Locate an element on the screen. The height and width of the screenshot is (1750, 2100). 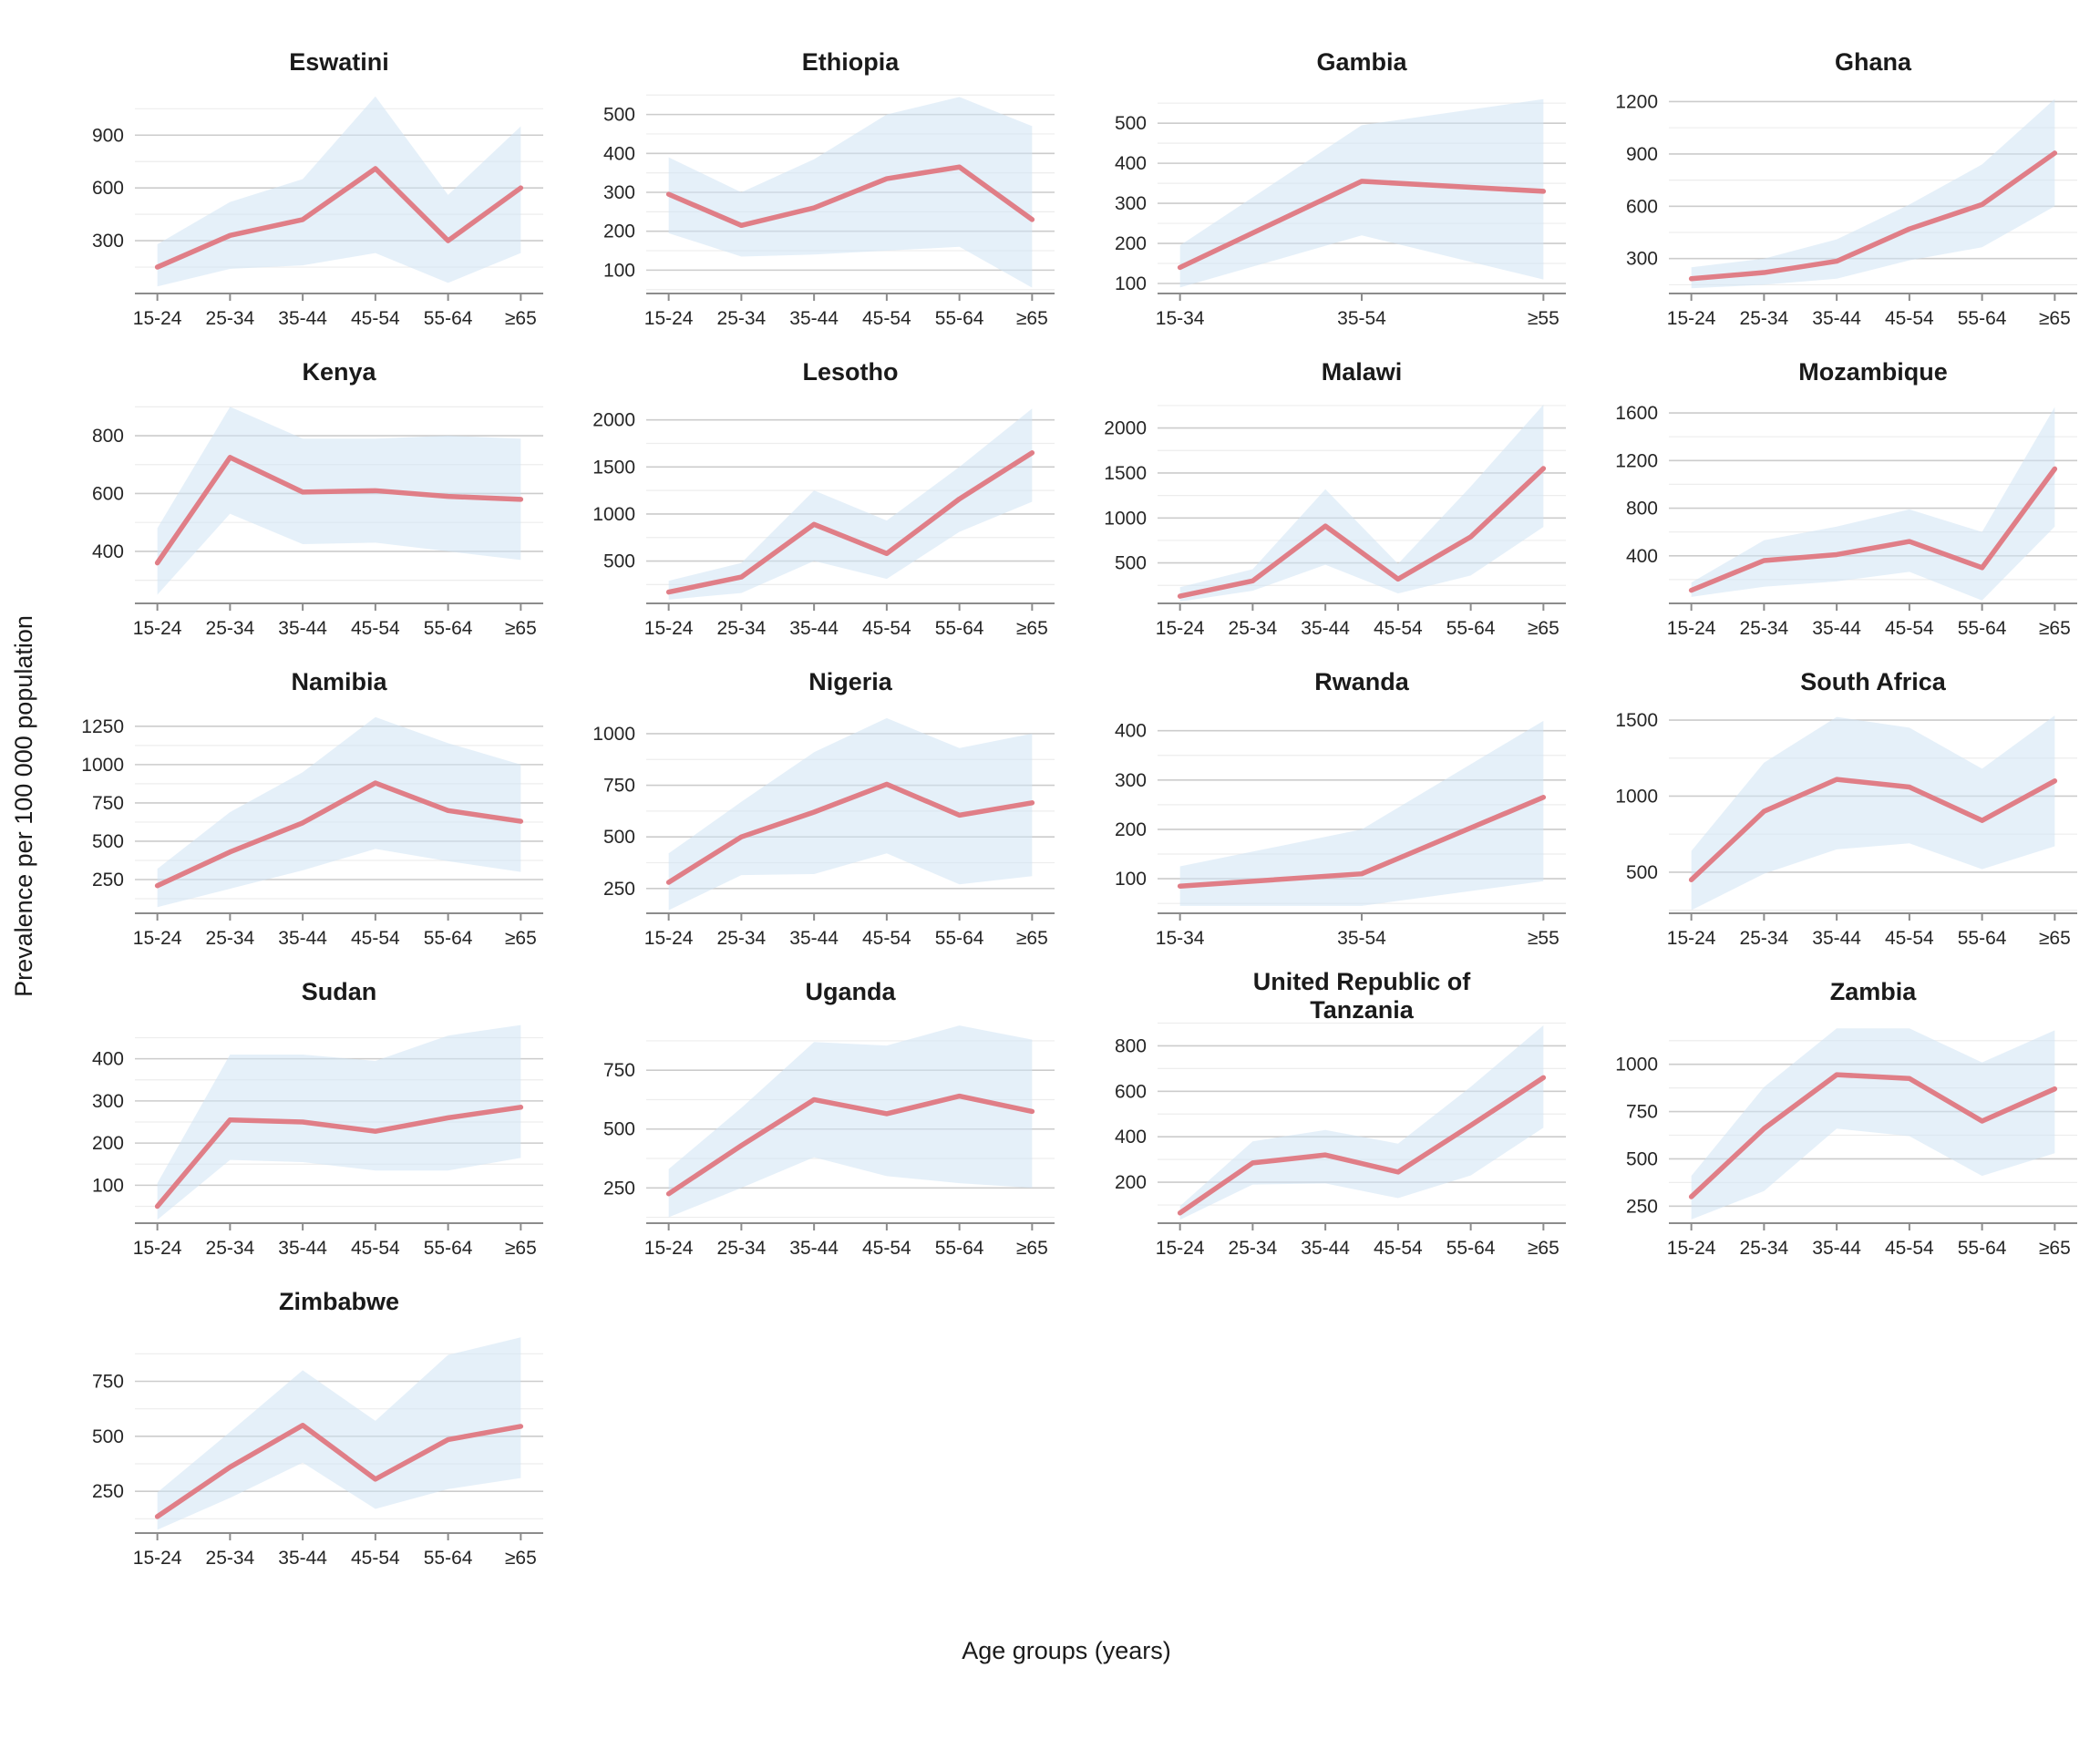
panel-chart: 250 500 750 15-24 25-34 35-44 45-54 55-64 ≥65 is located at coordinates (317, 1453).